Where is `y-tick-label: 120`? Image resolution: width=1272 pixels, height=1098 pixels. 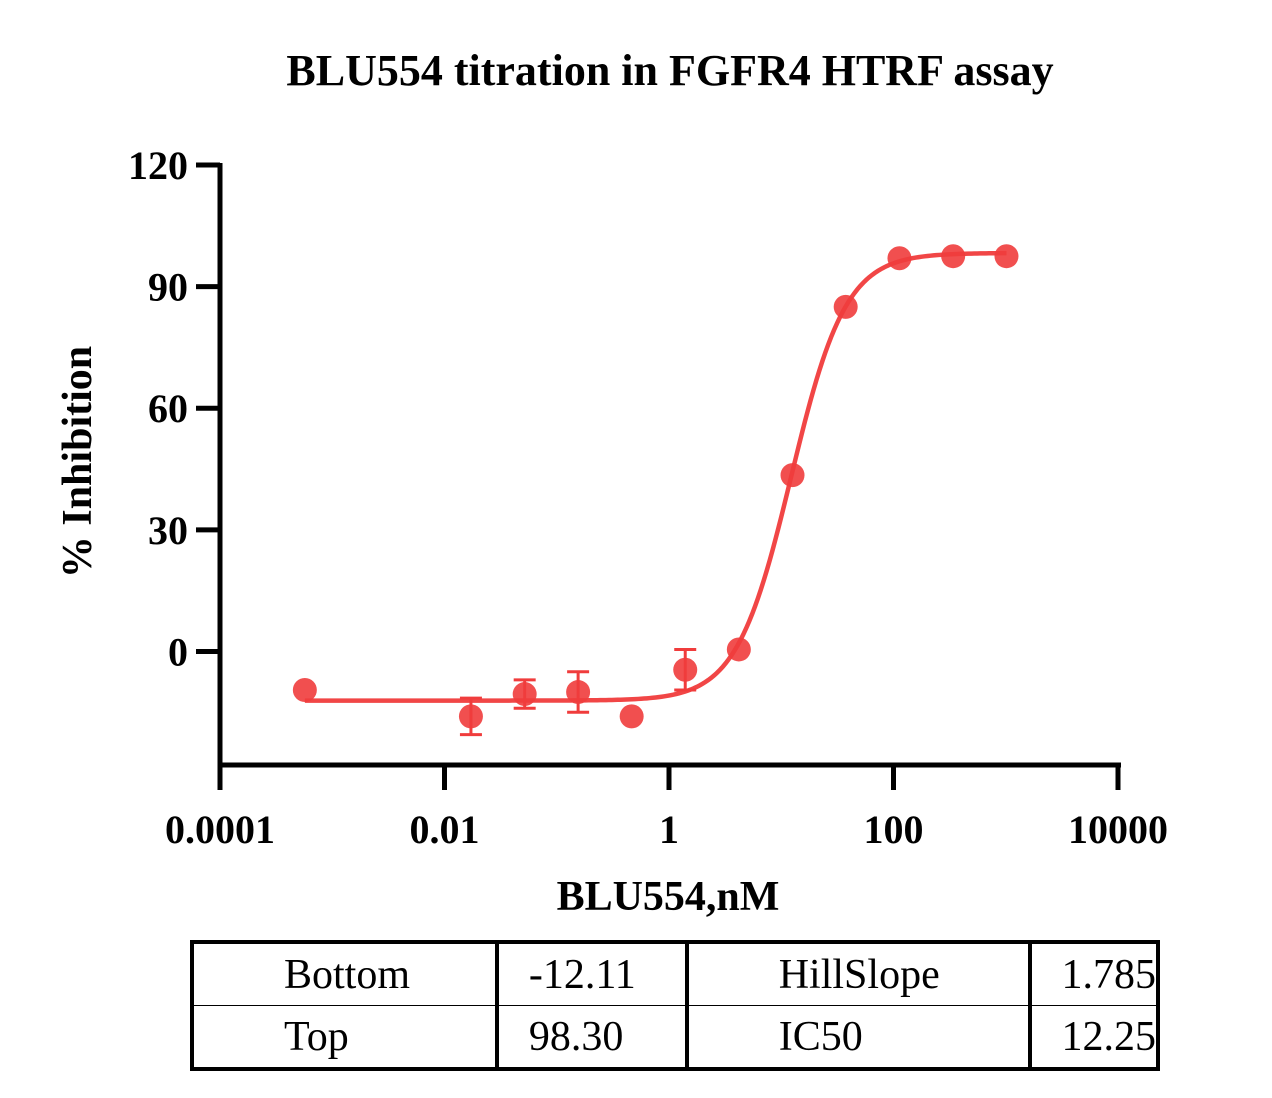 y-tick-label: 120 is located at coordinates (158, 165).